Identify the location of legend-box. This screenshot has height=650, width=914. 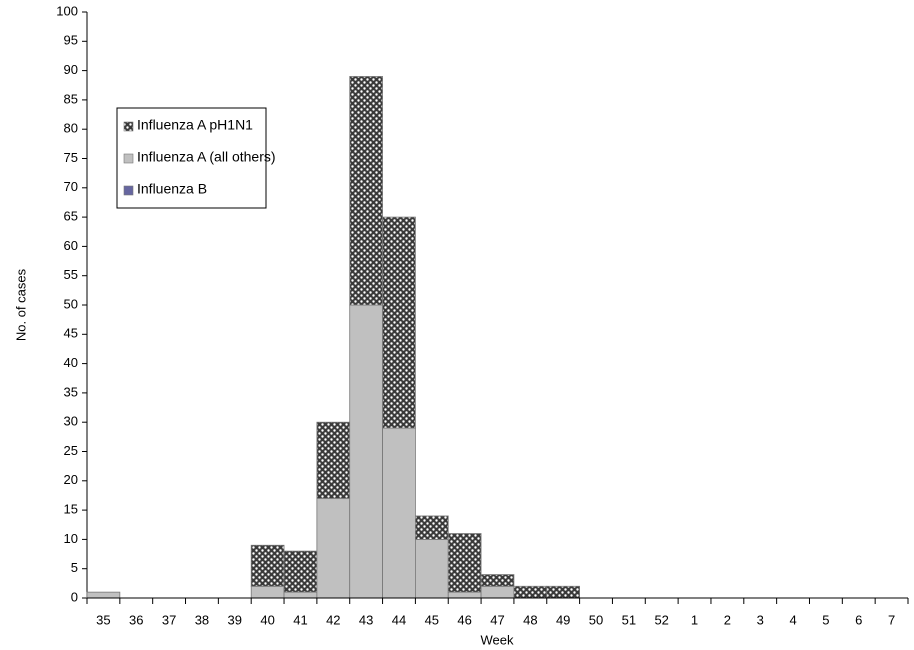
(191, 158).